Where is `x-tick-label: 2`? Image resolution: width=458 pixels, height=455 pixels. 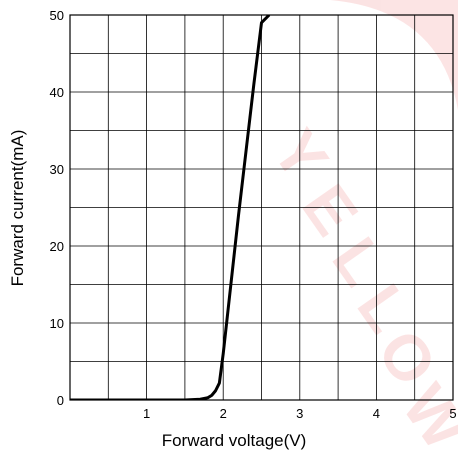 x-tick-label: 2 is located at coordinates (223, 413).